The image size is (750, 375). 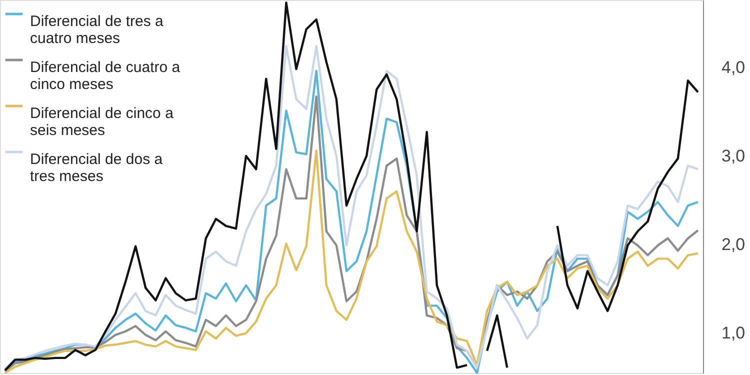 What do you see at coordinates (97, 30) in the screenshot?
I see `legend-label: Diferencial de tres a cuatro meses` at bounding box center [97, 30].